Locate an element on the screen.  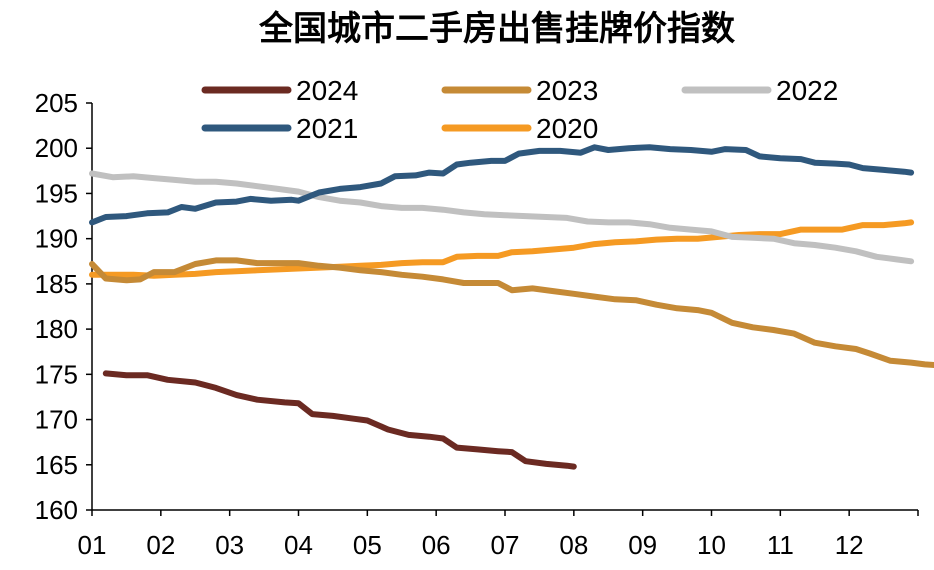
x-tick-label: 01 is located at coordinates (92, 545).